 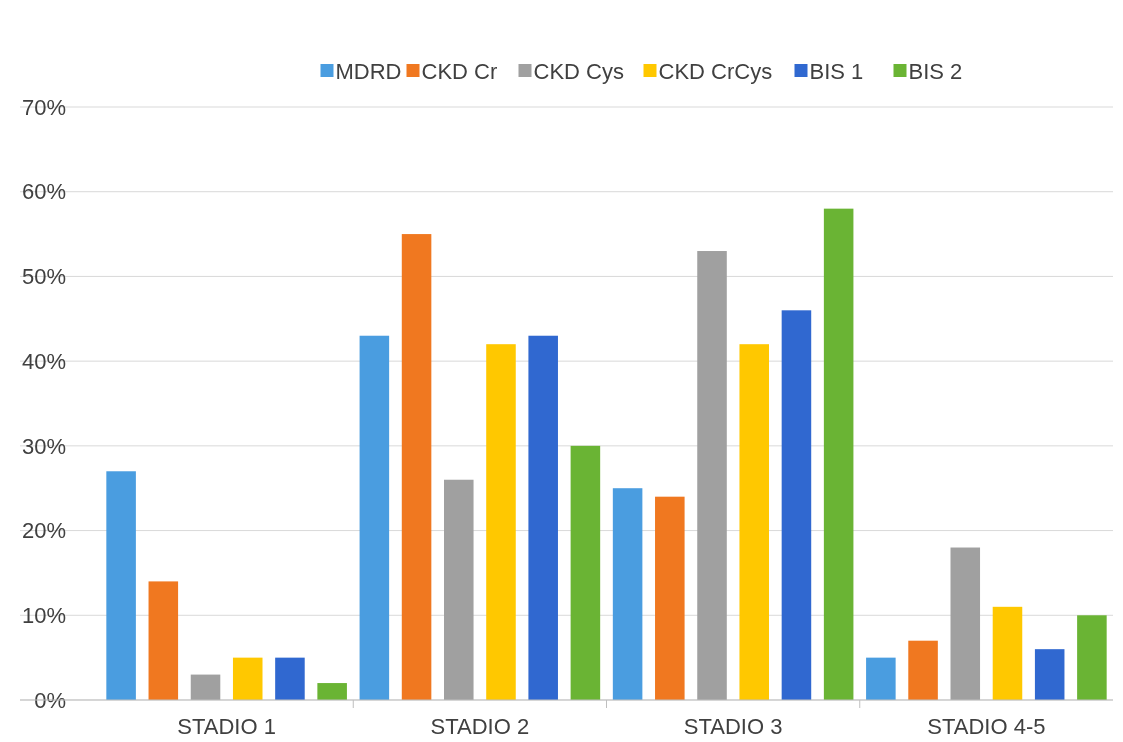 What do you see at coordinates (226, 726) in the screenshot?
I see `x-tick-label: STADIO 1` at bounding box center [226, 726].